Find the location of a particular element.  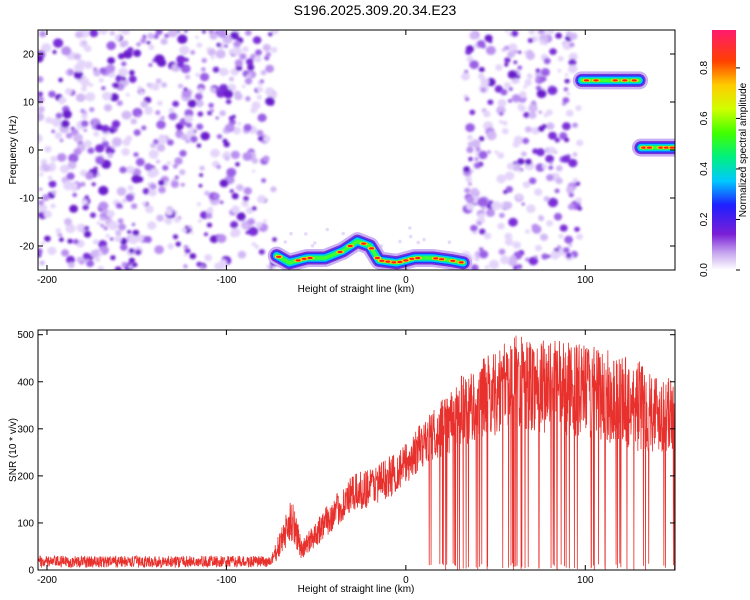

snr-ylabel: SNR (10 * v/v) is located at coordinates (13, 450).